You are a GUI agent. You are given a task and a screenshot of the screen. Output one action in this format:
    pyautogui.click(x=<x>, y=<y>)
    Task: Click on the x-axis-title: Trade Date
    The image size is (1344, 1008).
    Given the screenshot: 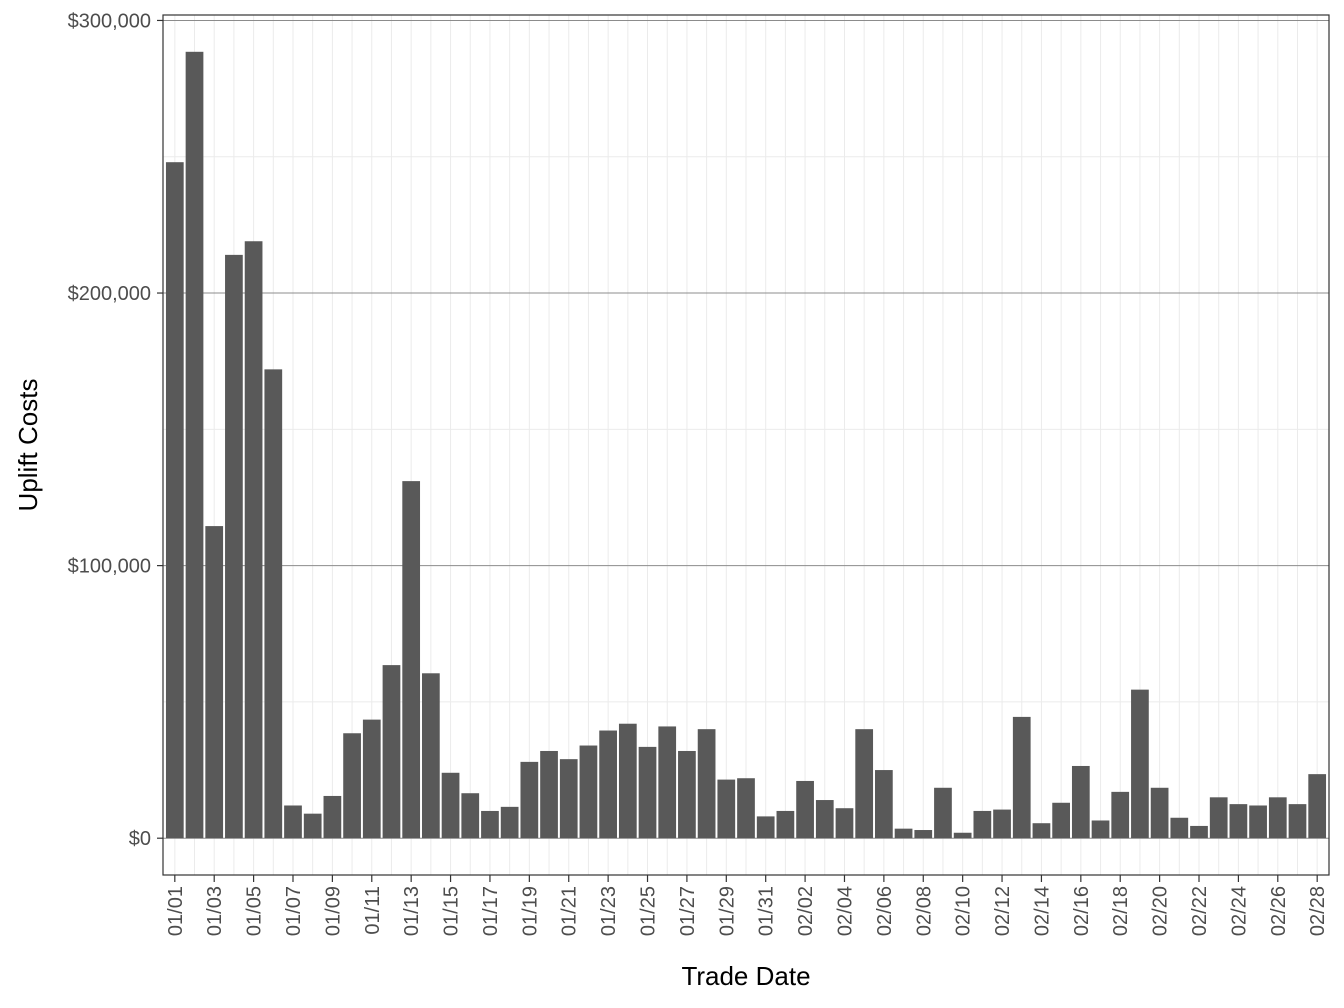 What is the action you would take?
    pyautogui.click(x=745, y=976)
    